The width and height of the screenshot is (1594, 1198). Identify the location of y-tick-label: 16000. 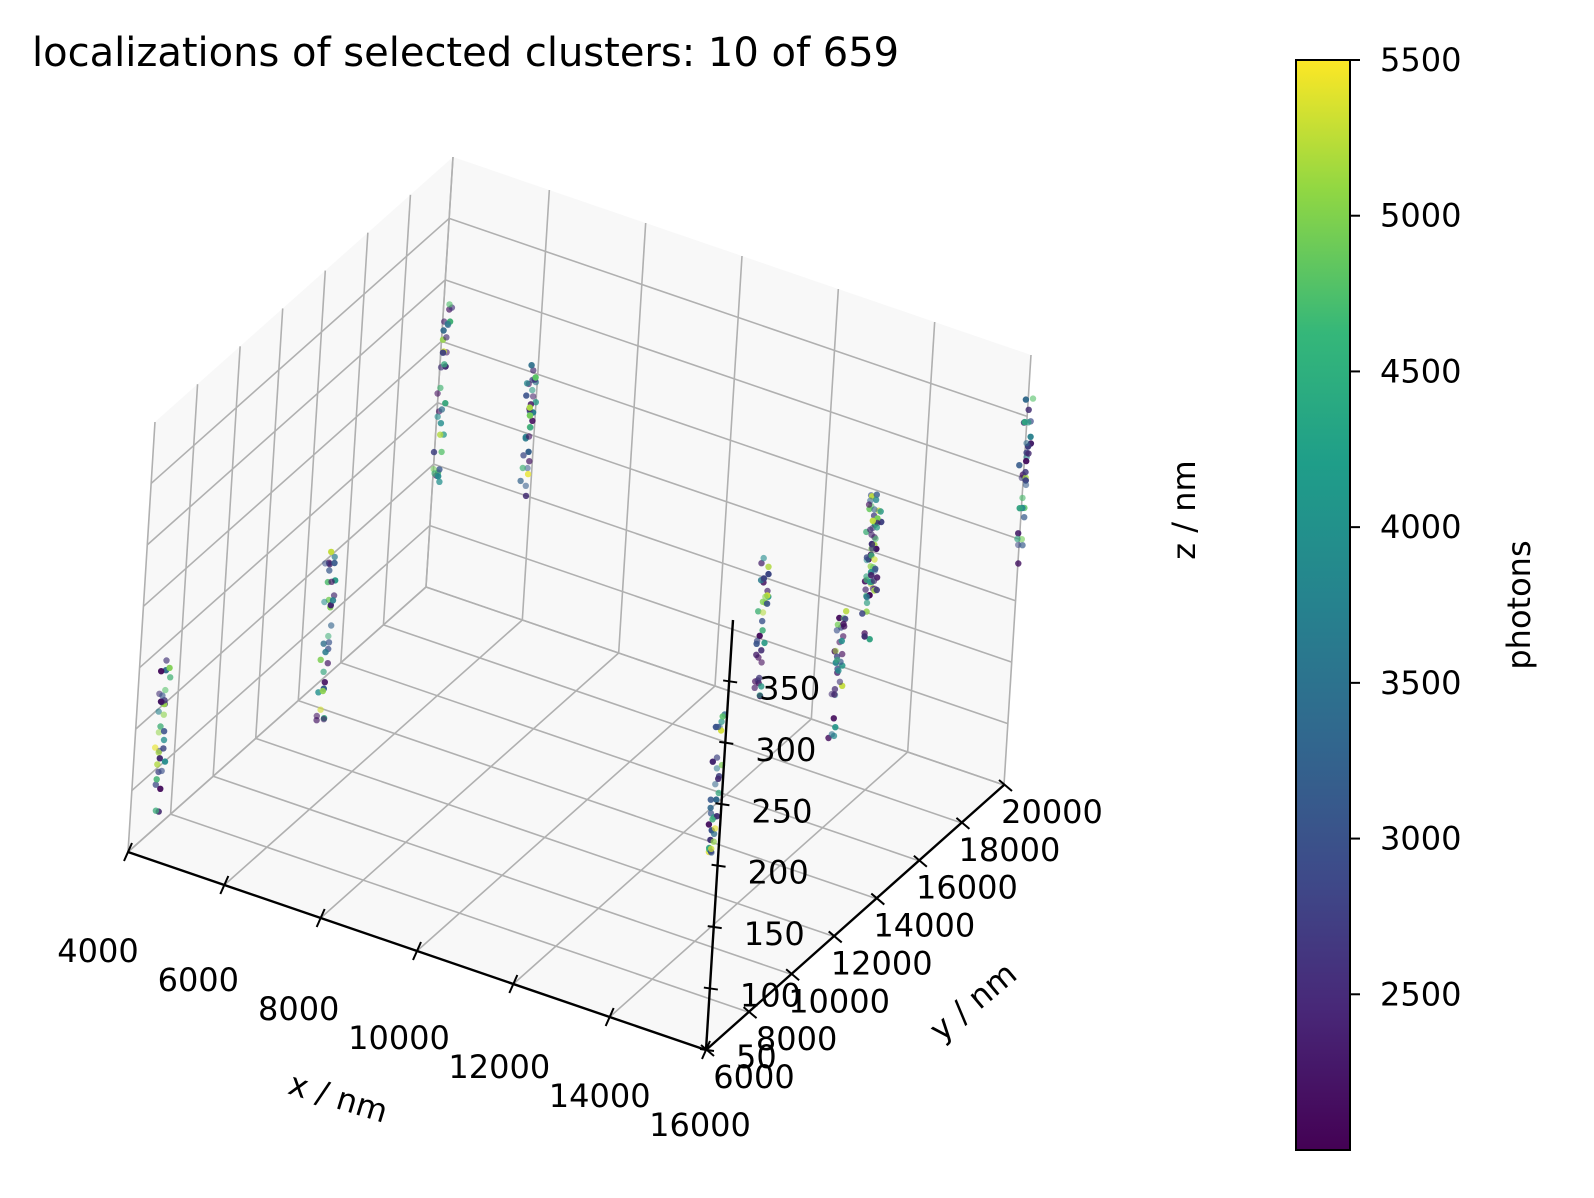
(967, 888).